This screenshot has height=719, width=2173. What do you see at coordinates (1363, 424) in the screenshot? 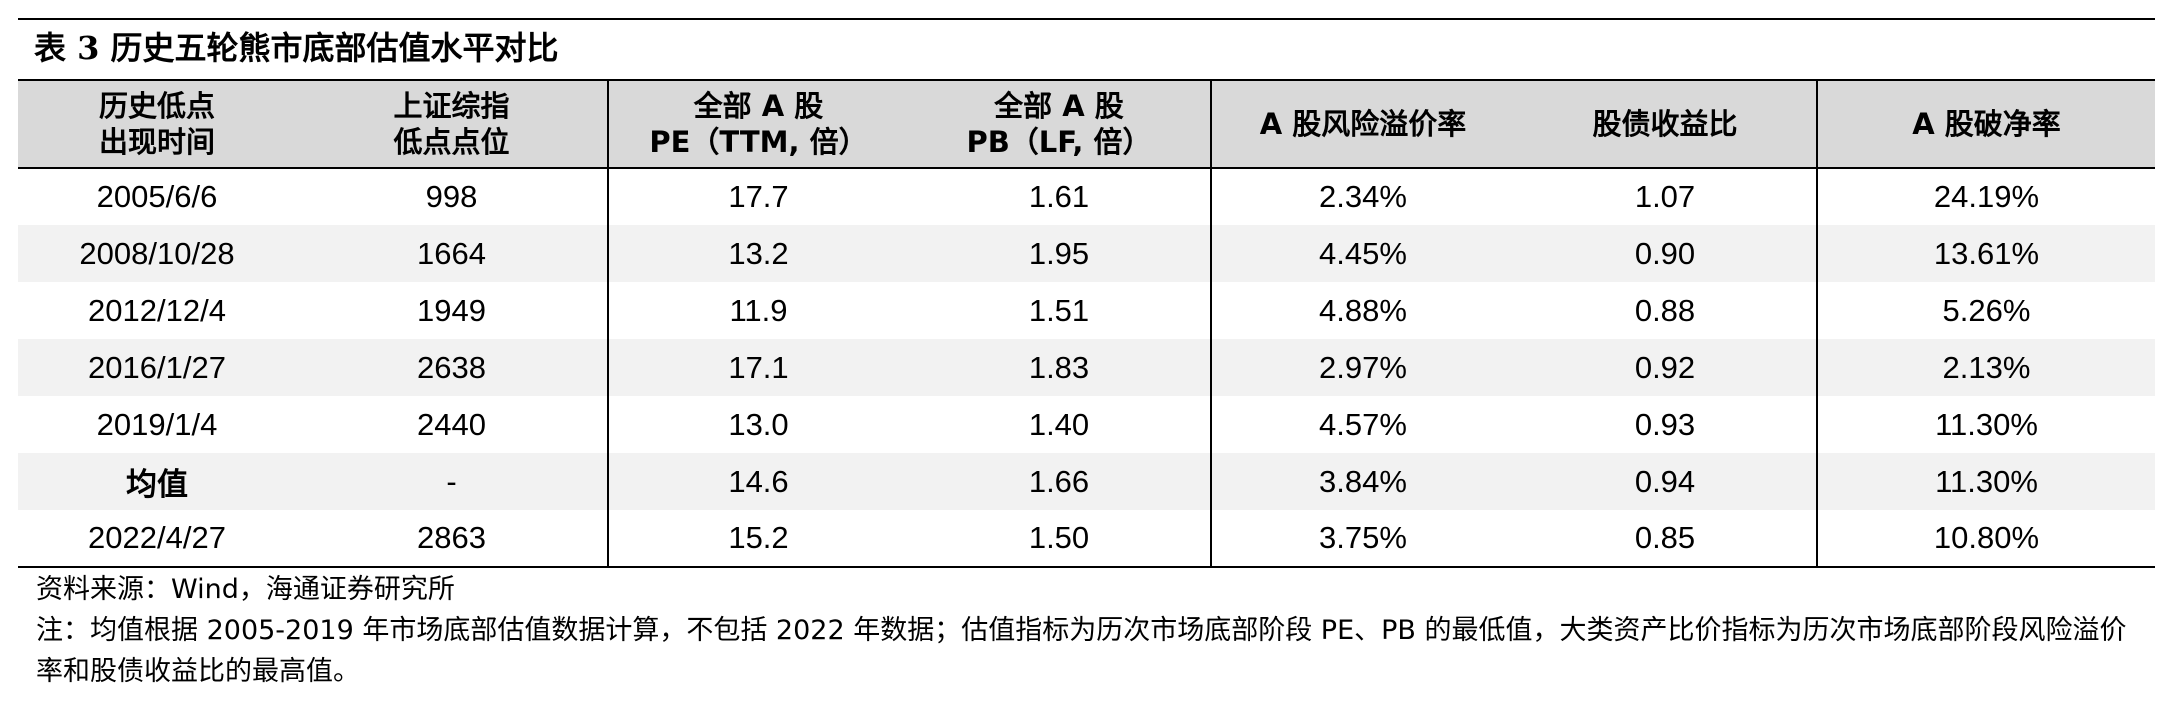
I see `cell-risk-premium: 4.57%` at bounding box center [1363, 424].